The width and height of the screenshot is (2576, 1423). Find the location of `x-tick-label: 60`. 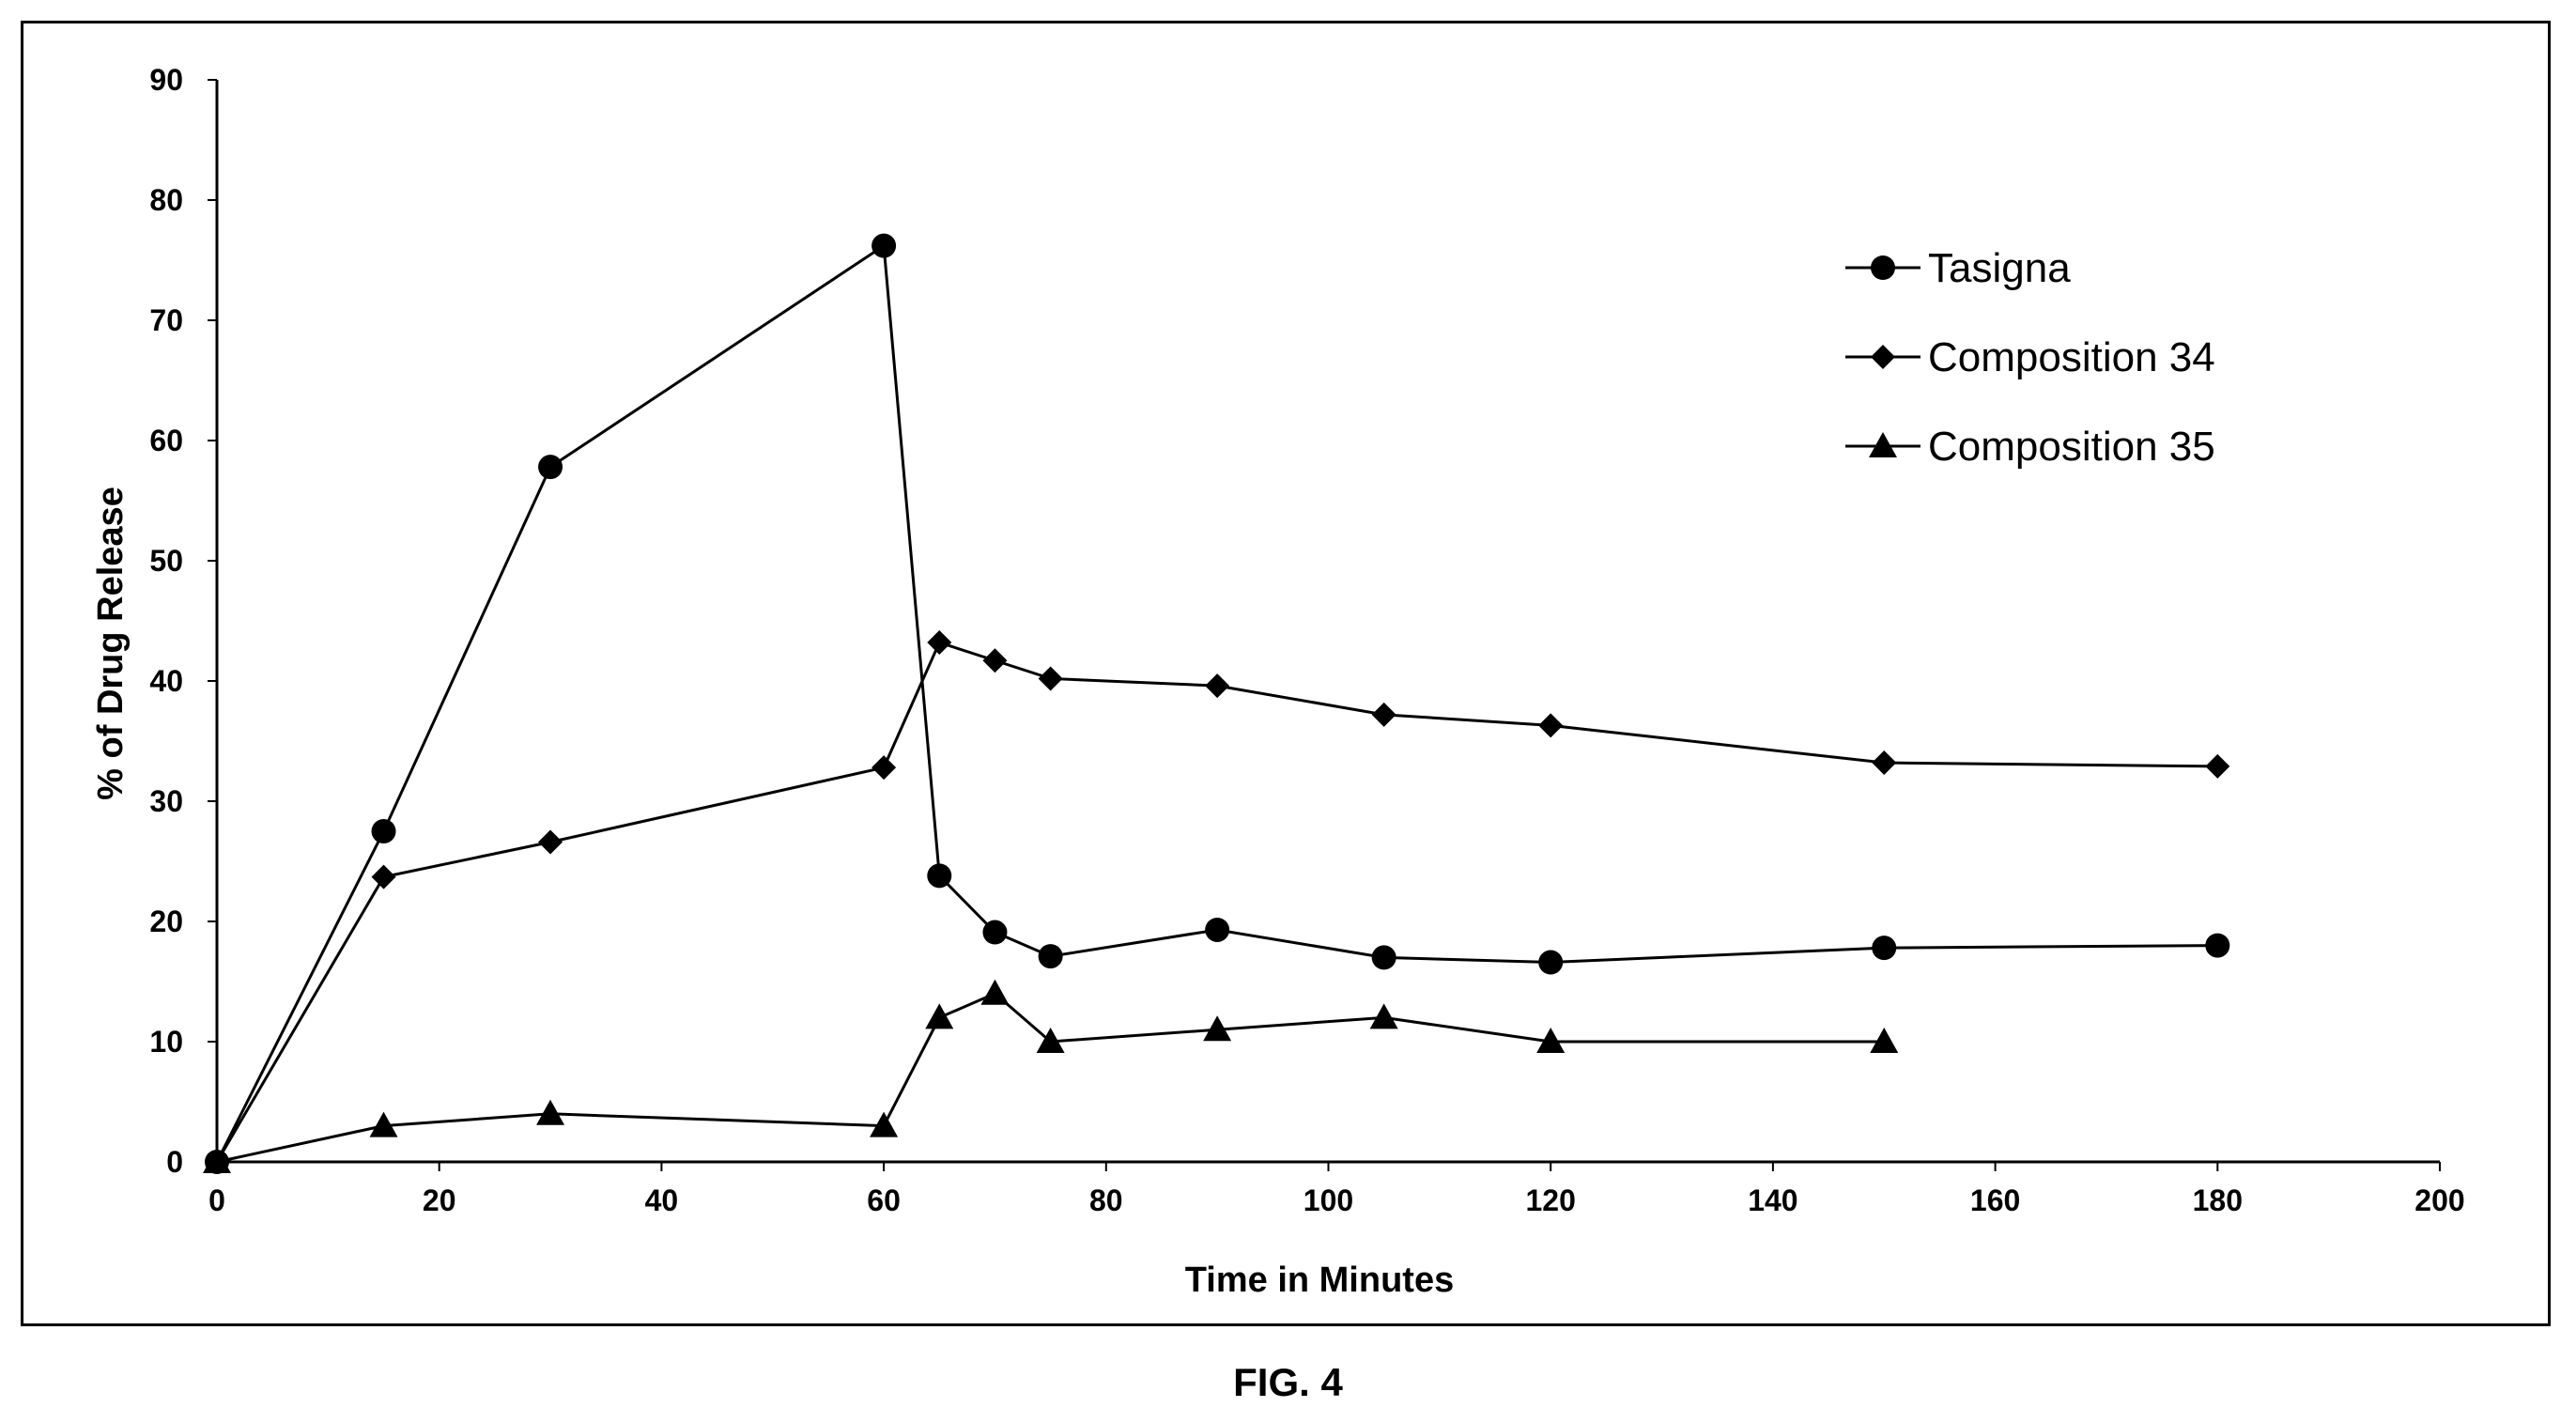

x-tick-label: 60 is located at coordinates (884, 1200).